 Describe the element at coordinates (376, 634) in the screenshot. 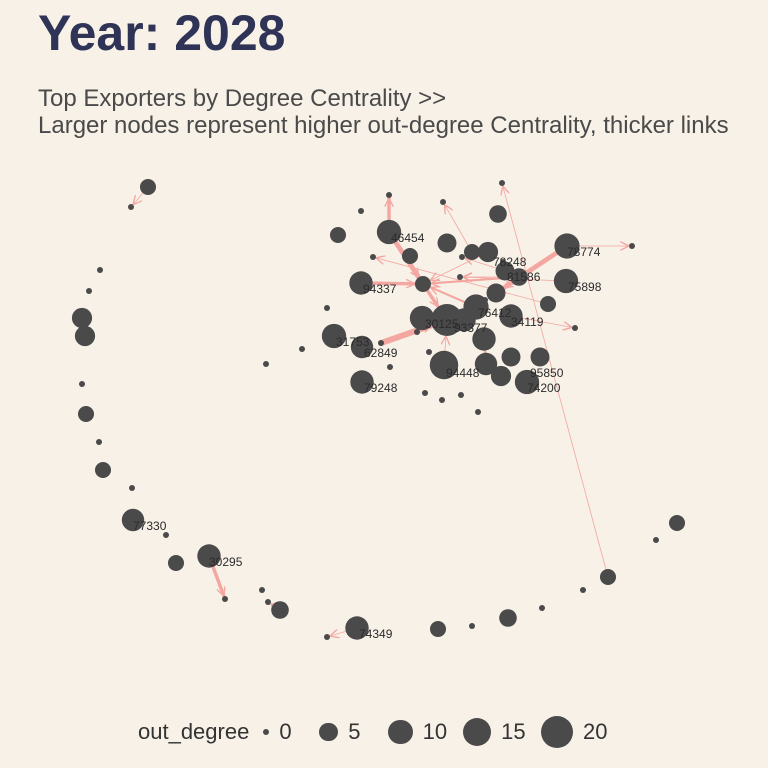

I see `node-label: 74349` at that location.